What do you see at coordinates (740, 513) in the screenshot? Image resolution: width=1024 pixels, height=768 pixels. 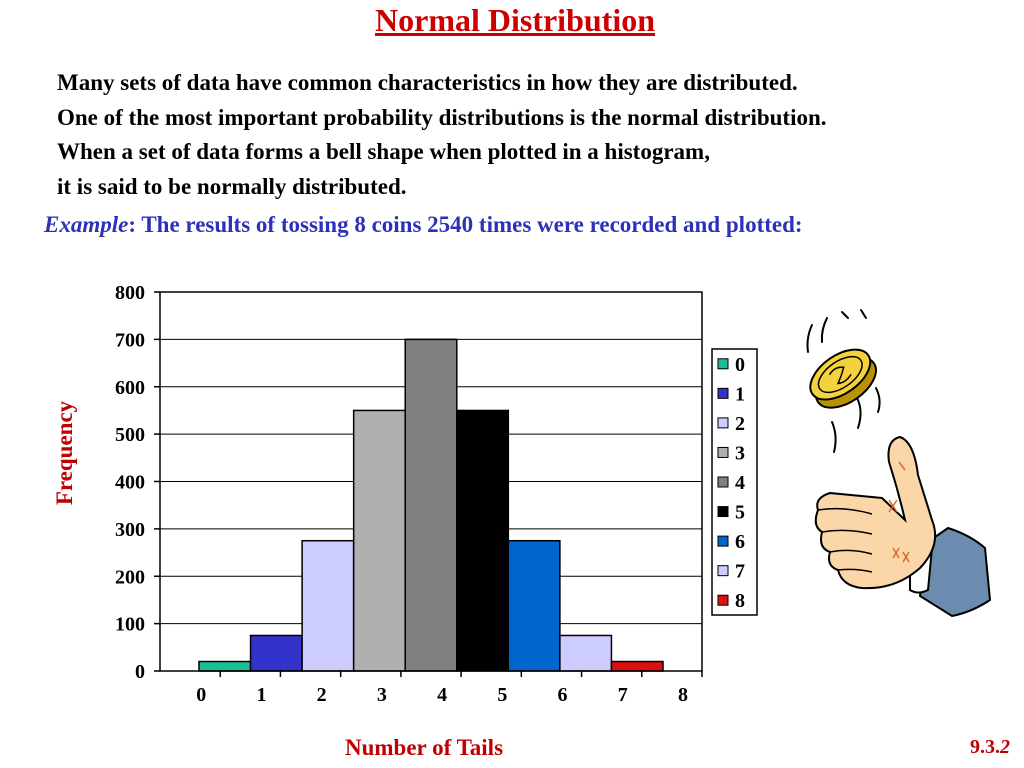 I see `legend-label: 5` at bounding box center [740, 513].